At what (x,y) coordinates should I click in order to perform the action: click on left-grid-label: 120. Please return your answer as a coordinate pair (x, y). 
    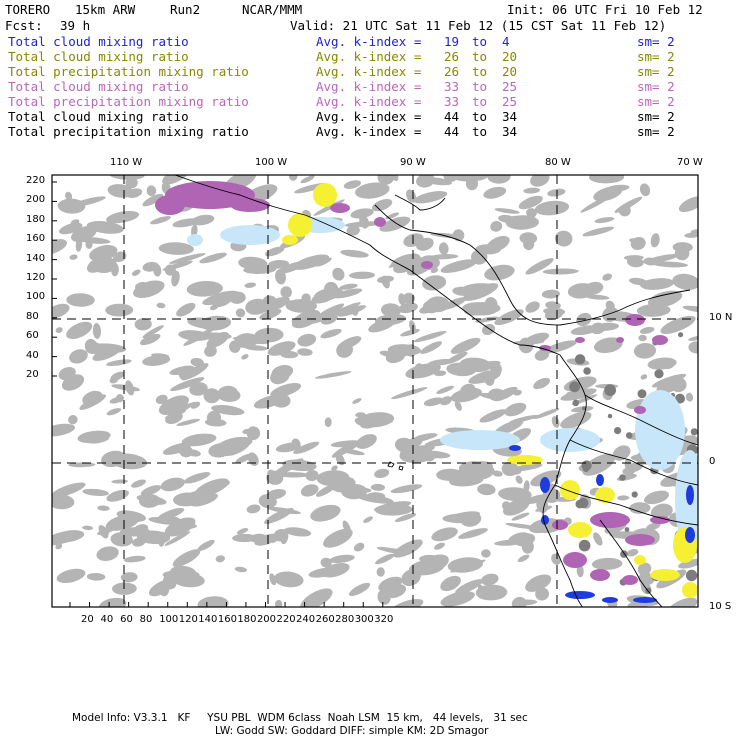
    Looking at the image, I should click on (36, 277).